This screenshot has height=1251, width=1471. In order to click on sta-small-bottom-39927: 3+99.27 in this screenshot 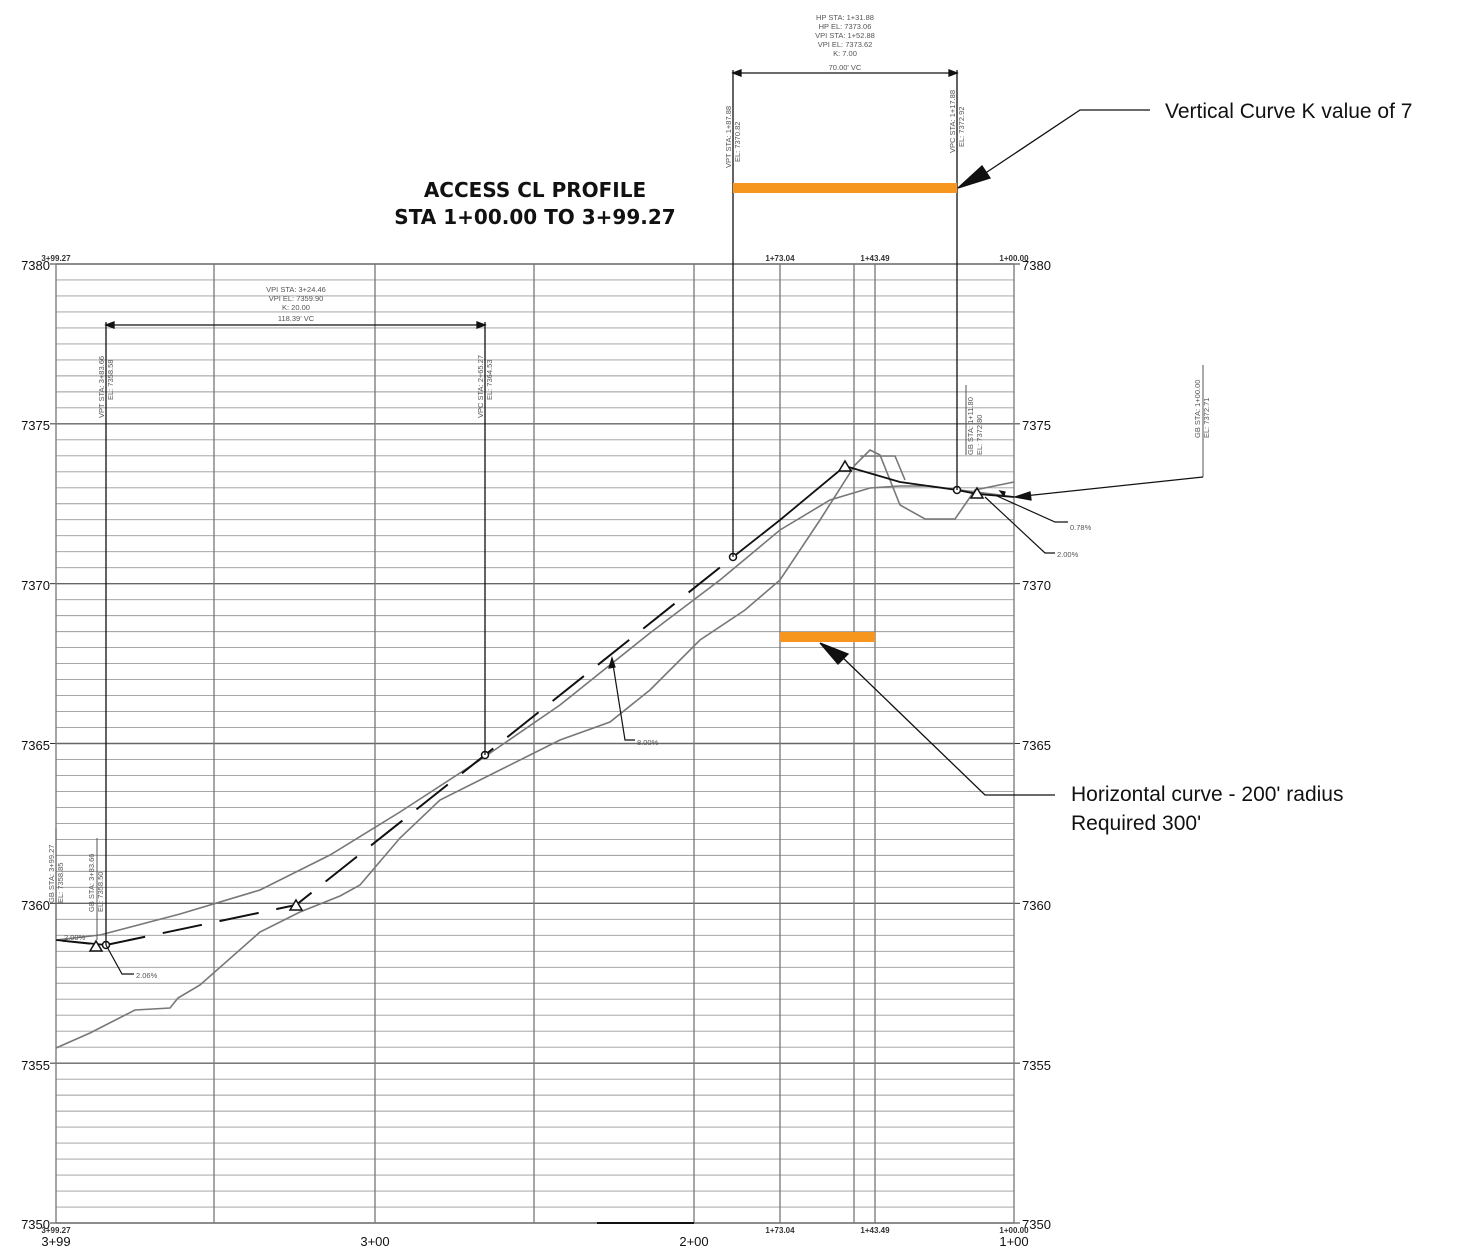, I will do `click(56, 1230)`.